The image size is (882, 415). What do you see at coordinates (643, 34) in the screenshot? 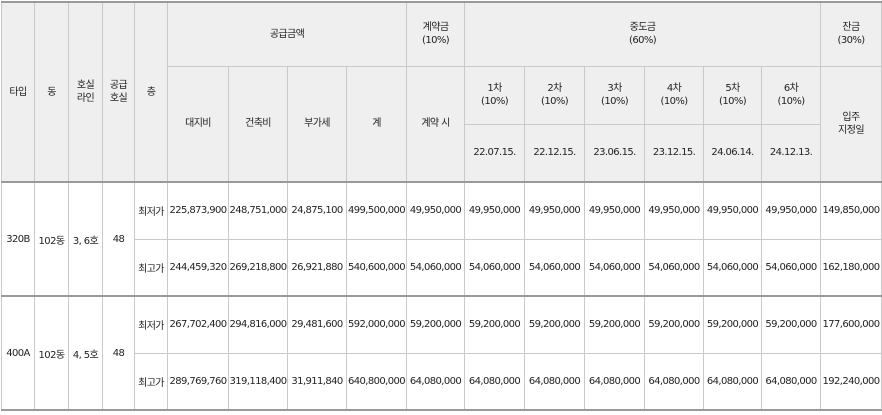
I see `header-middle-payment: 중도금 (60%)` at bounding box center [643, 34].